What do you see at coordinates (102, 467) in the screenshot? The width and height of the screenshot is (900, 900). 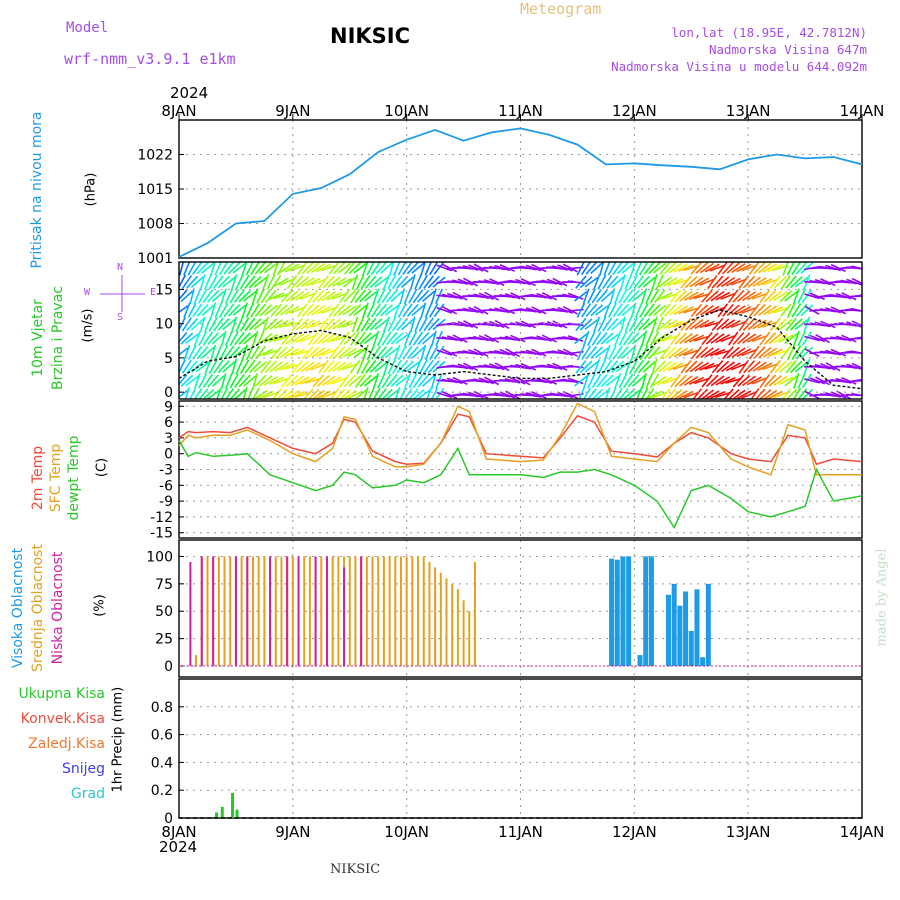 I see `temp-unit-label: (C)` at bounding box center [102, 467].